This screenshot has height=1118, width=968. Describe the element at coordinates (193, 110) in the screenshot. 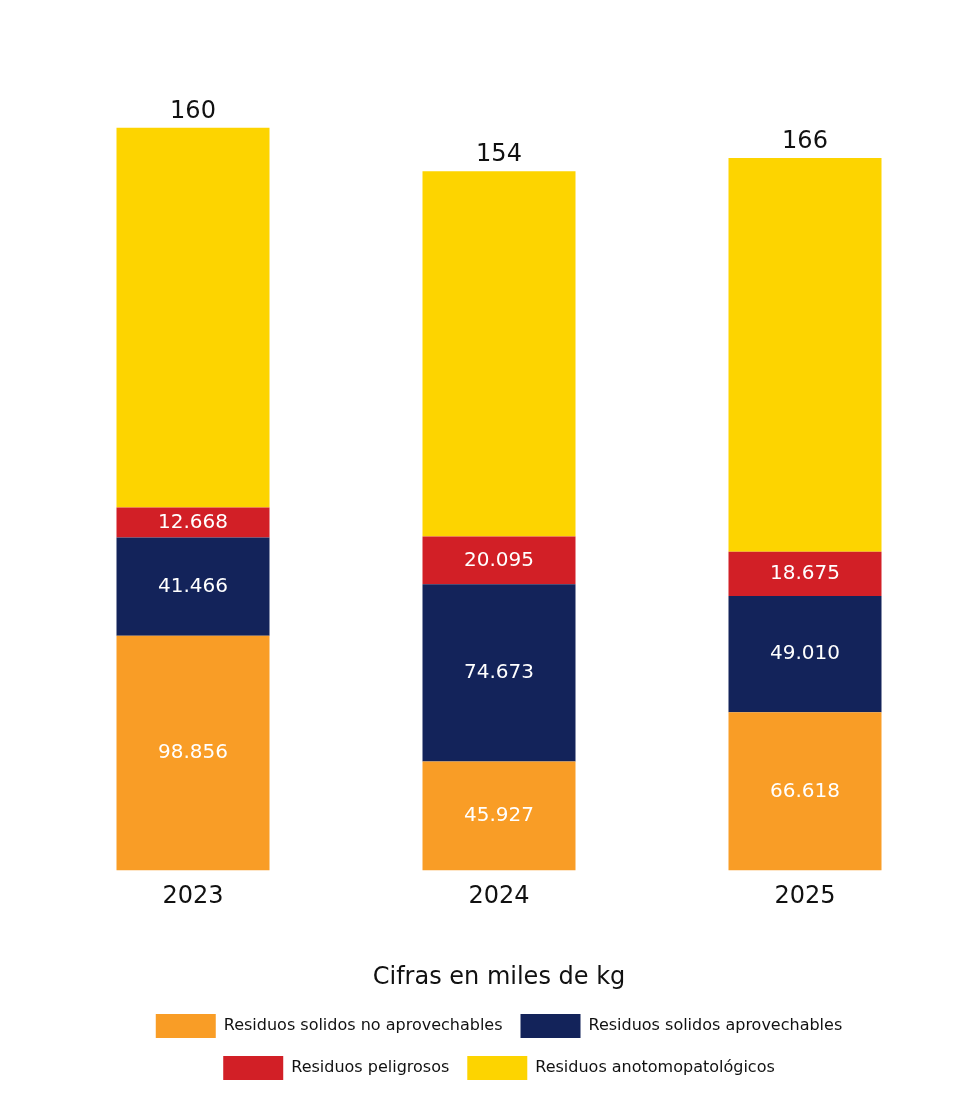

I see `data-label: 160` at that location.